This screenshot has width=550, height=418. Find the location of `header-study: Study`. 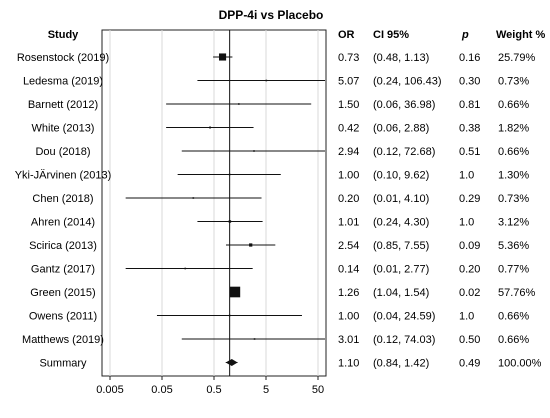

header-study: Study is located at coordinates (63, 35).